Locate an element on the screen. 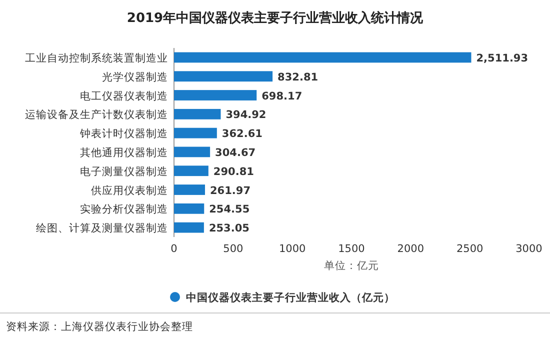  chart-title: 2019年中国仪器仪表主要子行业营业收入统计情况 is located at coordinates (275, 18).